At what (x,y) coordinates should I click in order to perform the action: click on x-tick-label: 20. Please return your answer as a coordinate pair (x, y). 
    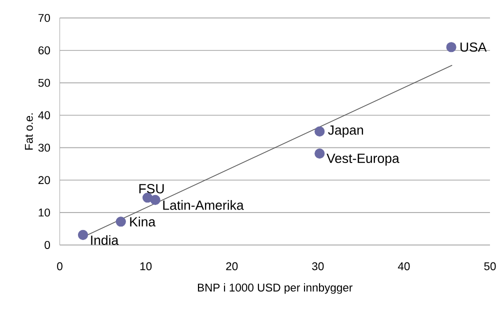
    Looking at the image, I should click on (232, 266).